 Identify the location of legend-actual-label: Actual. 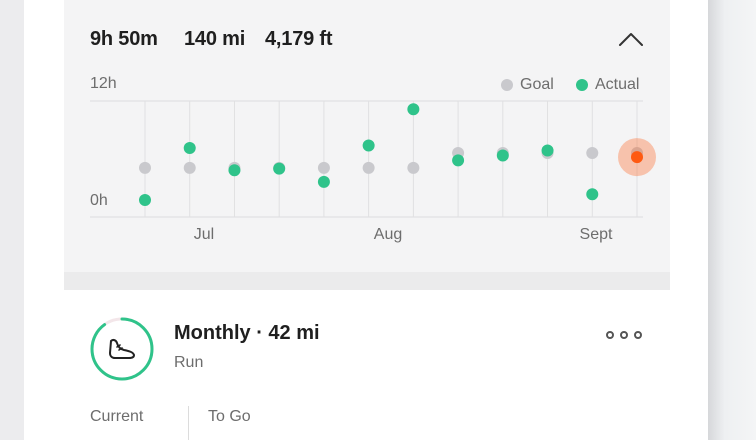
(617, 84).